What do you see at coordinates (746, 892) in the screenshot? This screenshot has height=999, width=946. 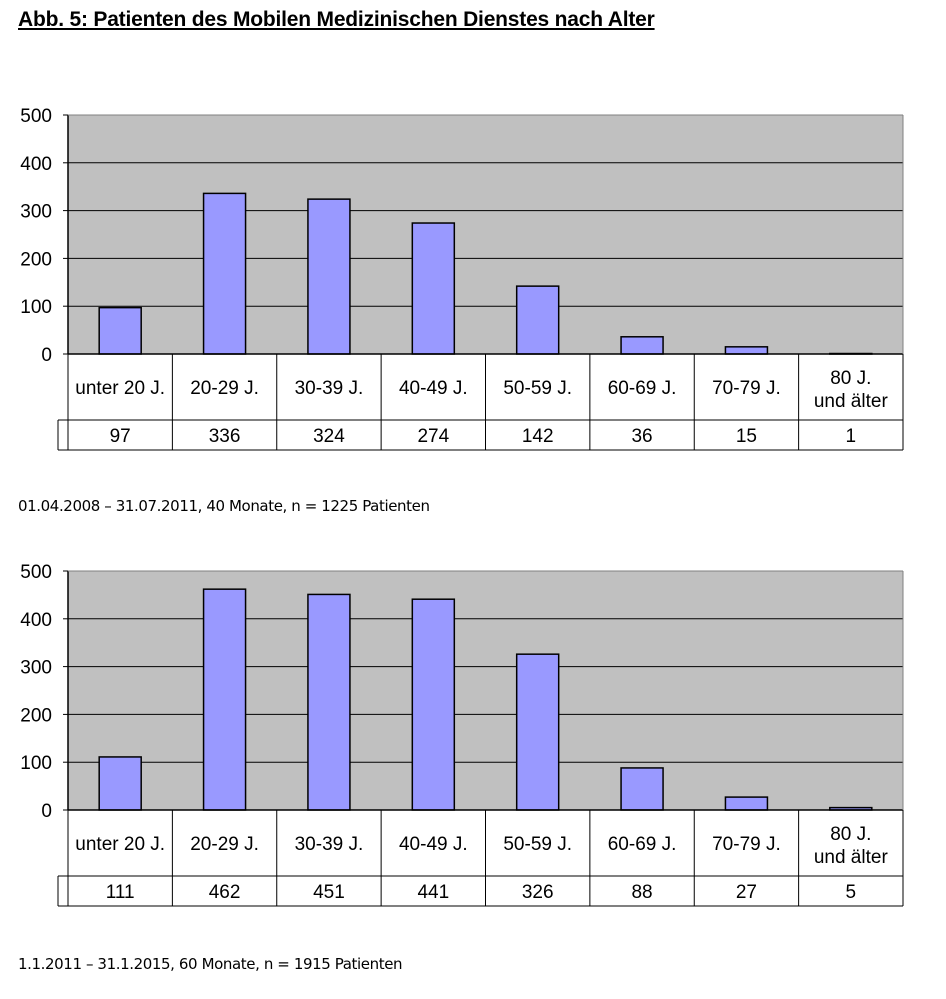 I see `data-table-value: 27` at bounding box center [746, 892].